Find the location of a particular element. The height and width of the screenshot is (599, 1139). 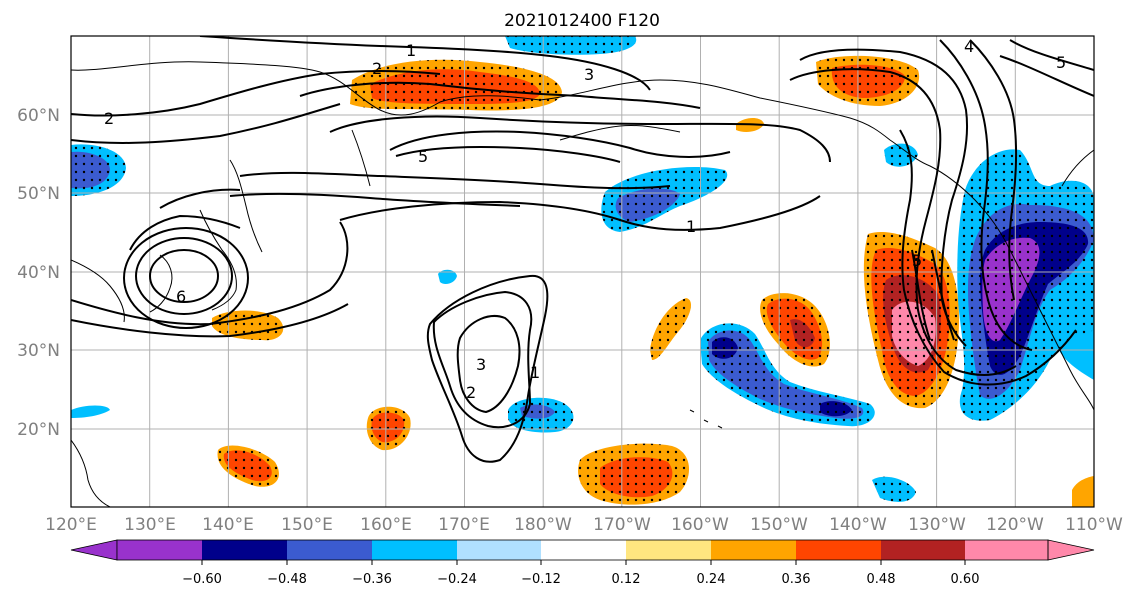

lon-label: 180°W is located at coordinates (543, 525).